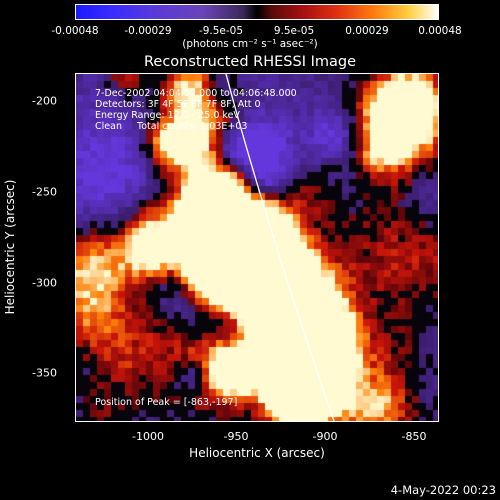  Describe the element at coordinates (250, 44) in the screenshot. I see `colorbar-units: (photons cm⁻² s⁻¹ asec⁻²)` at that location.